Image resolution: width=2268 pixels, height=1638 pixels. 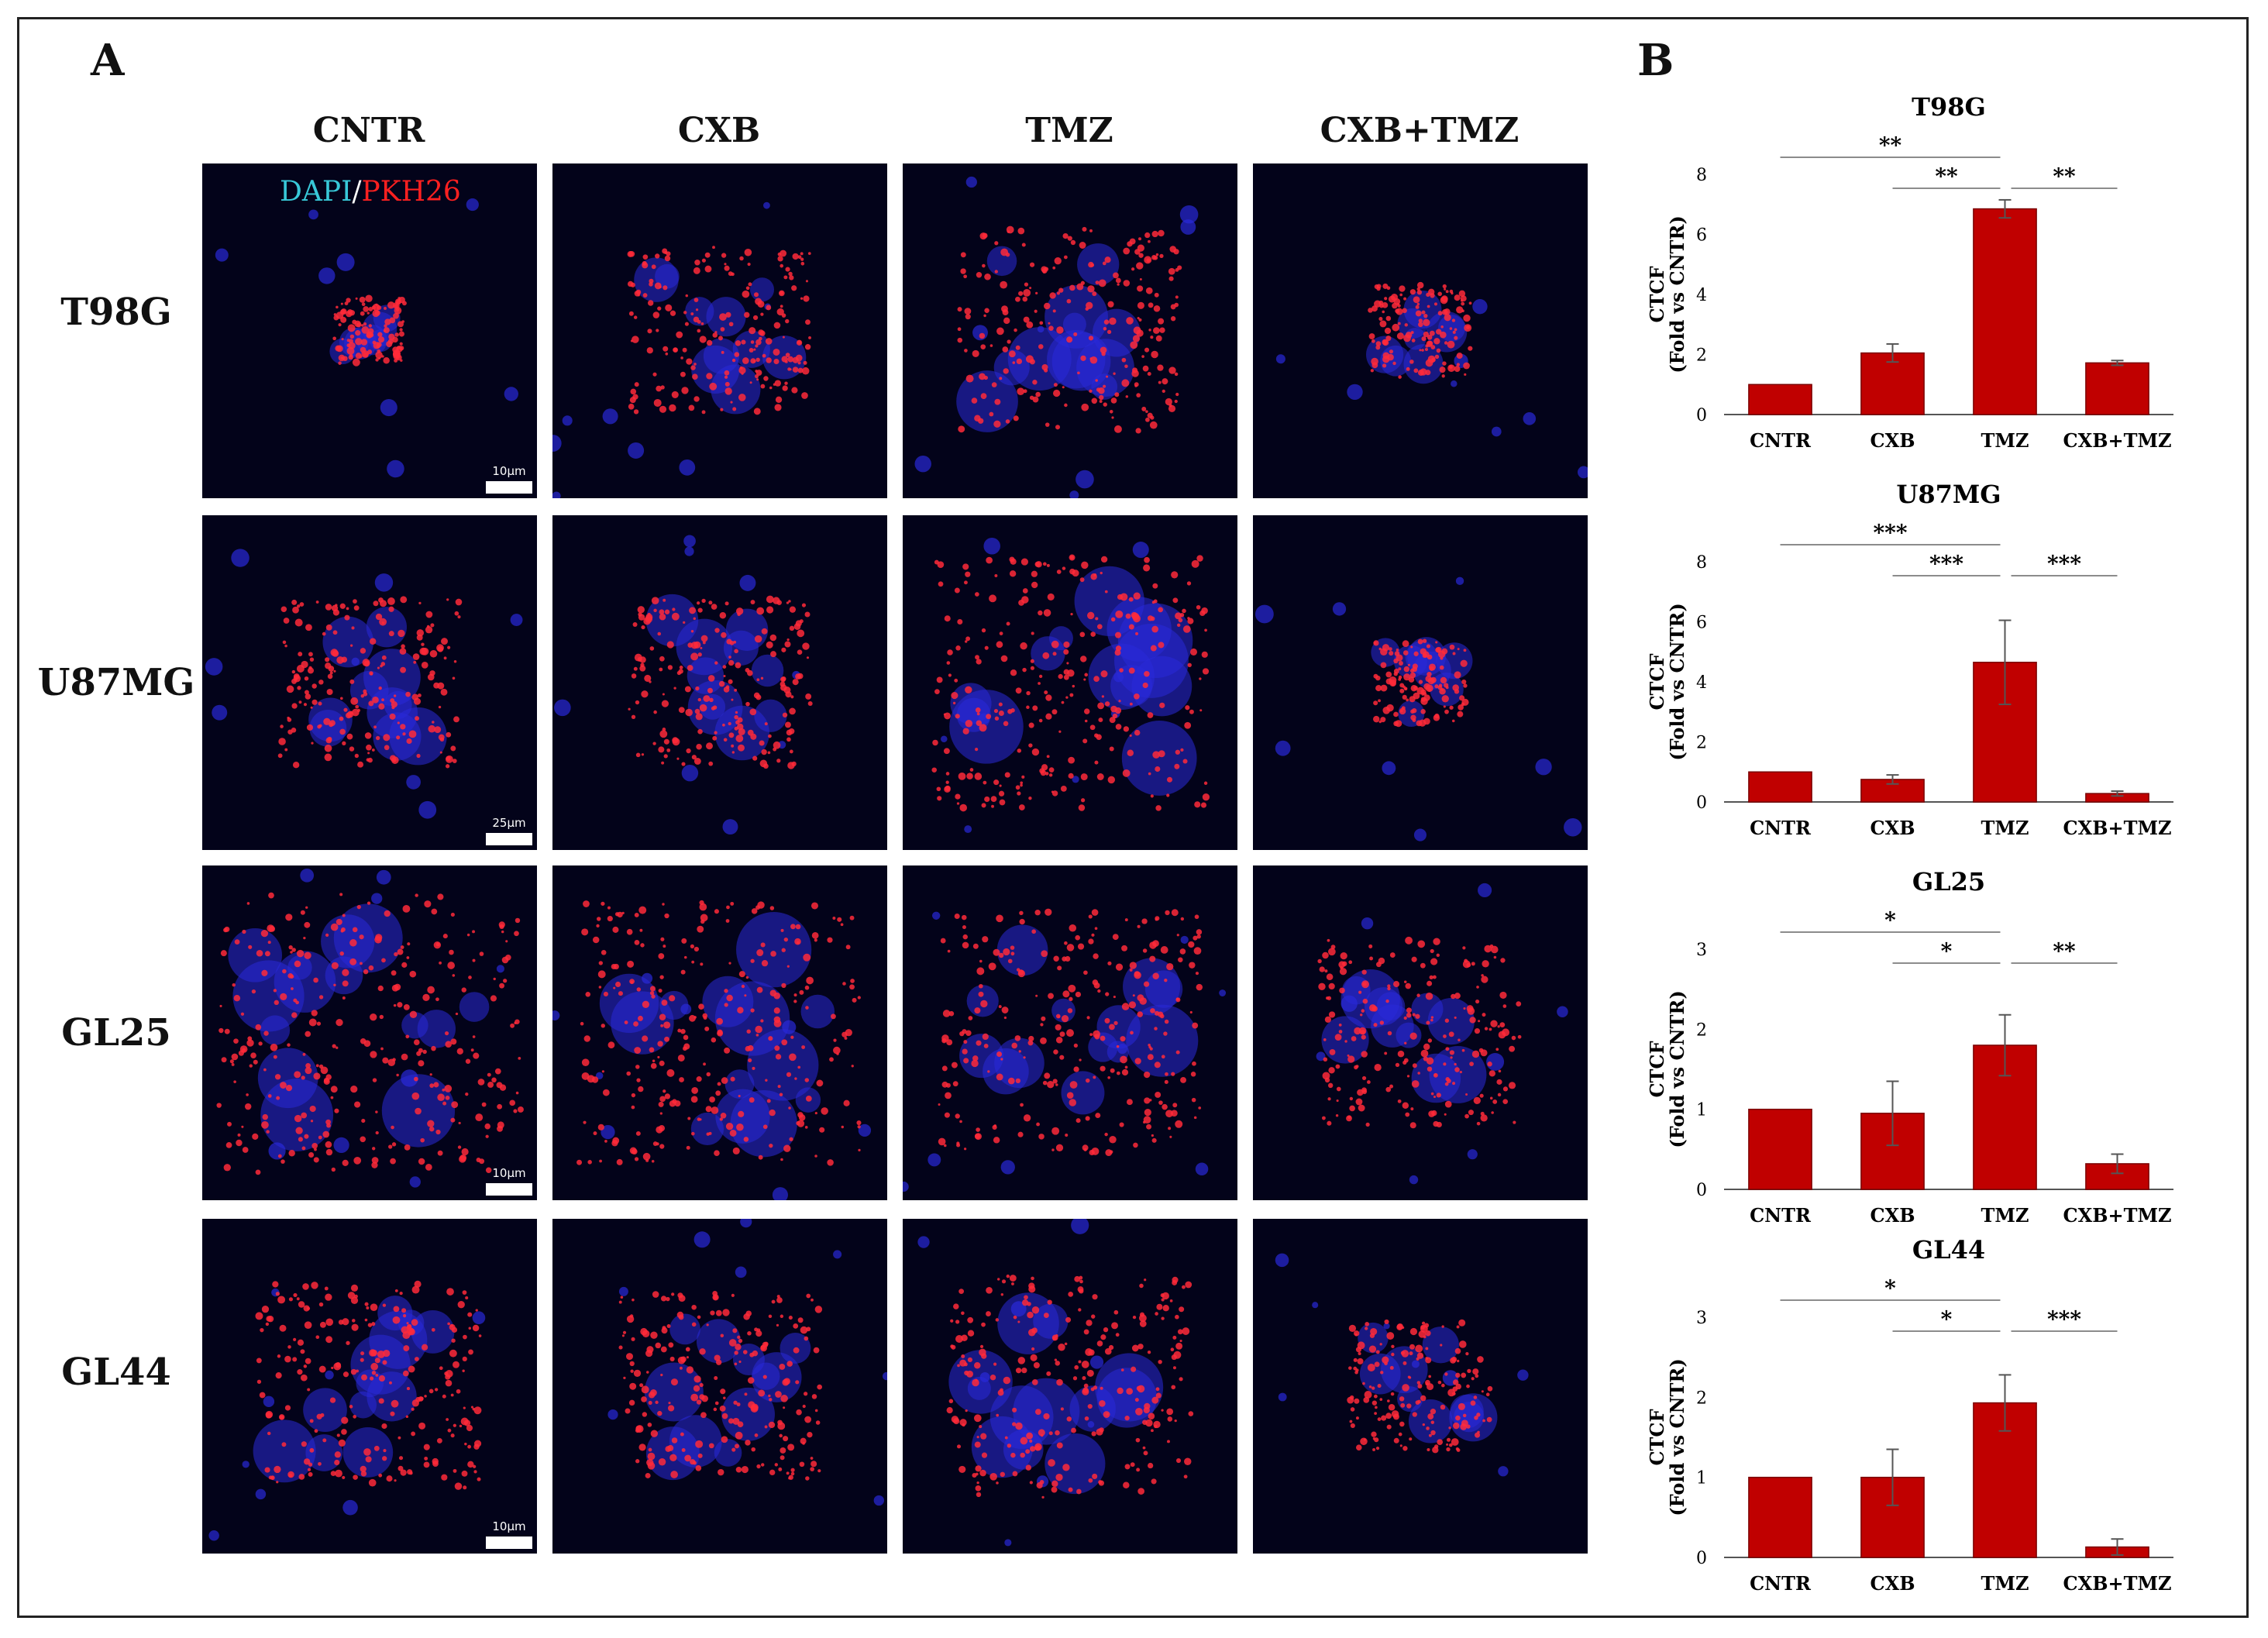 I want to click on chart-title: T98G, so click(x=1949, y=107).